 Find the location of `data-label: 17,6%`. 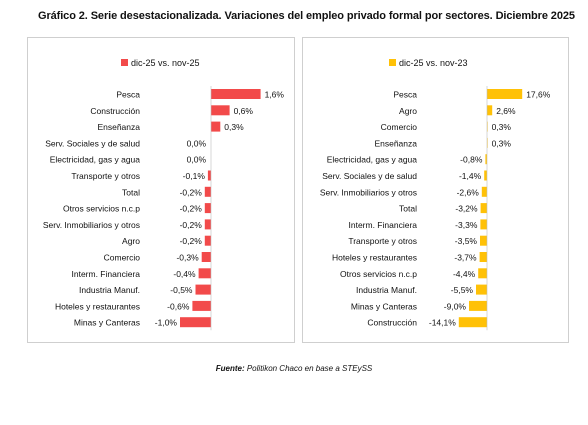

data-label: 17,6% is located at coordinates (538, 95).